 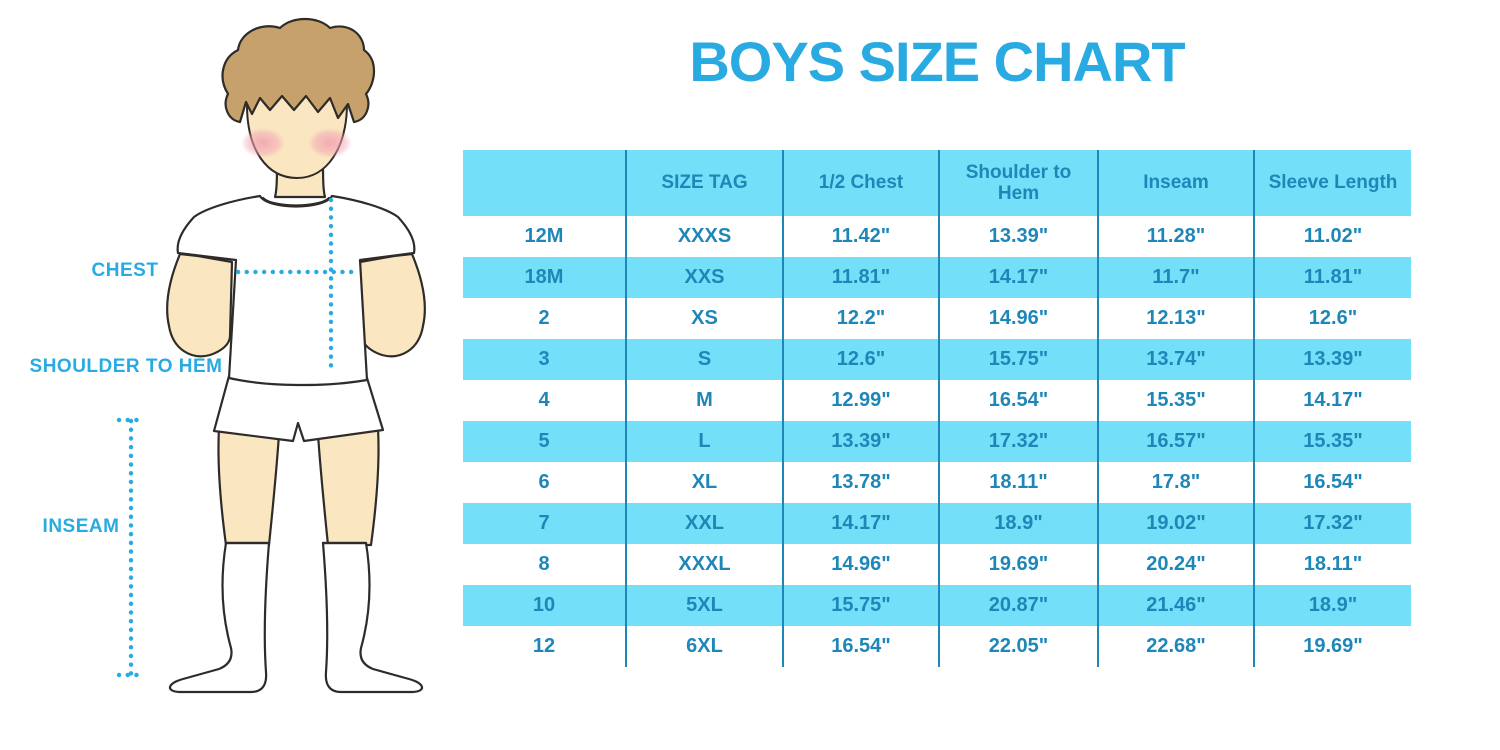 I want to click on value-cell: S, so click(x=703, y=359).